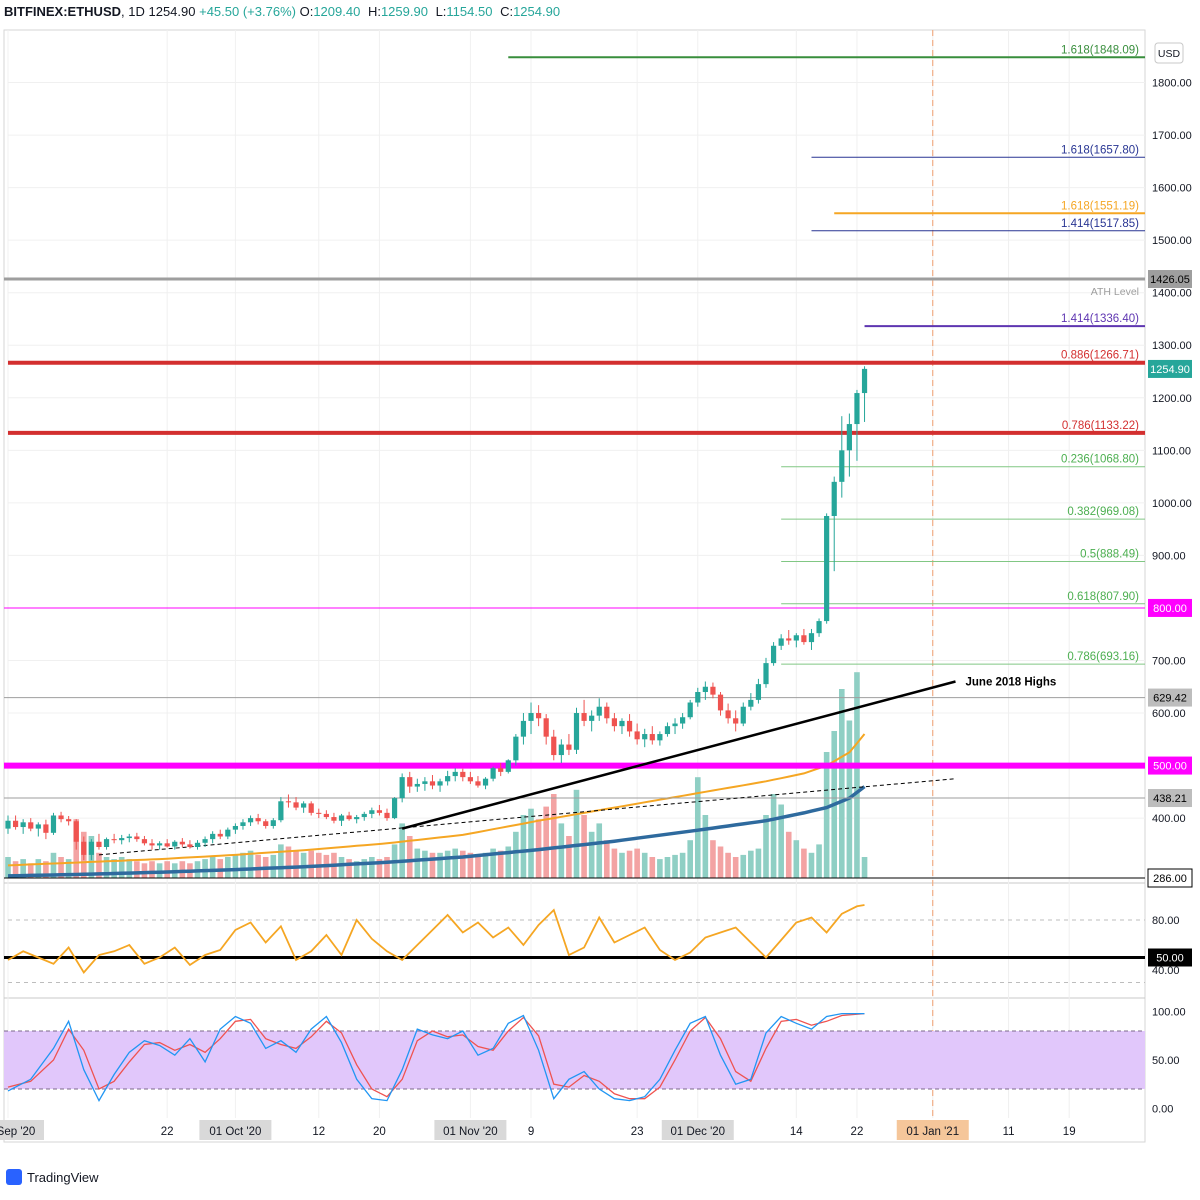 The image size is (1200, 1200). Describe the element at coordinates (1170, 370) in the screenshot. I see `last-price-label: 1254.90` at that location.